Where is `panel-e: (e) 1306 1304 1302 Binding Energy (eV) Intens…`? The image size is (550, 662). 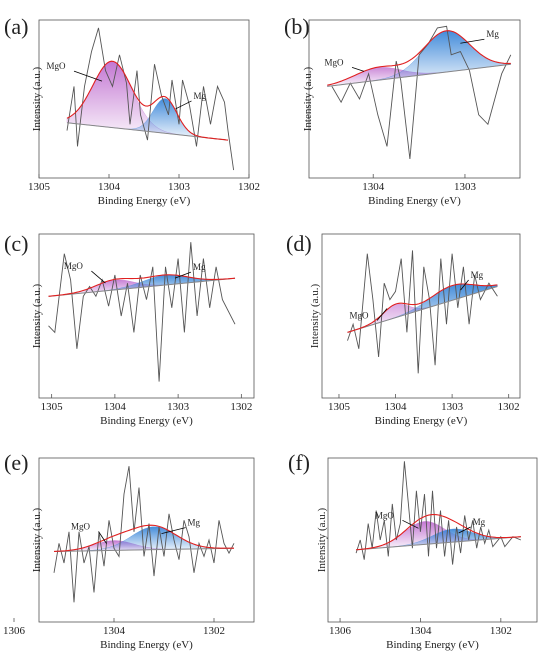
panel-e: (e) 1306 1304 1302 Binding Energy (eV) Intens… is located at coordinates (129, 550).